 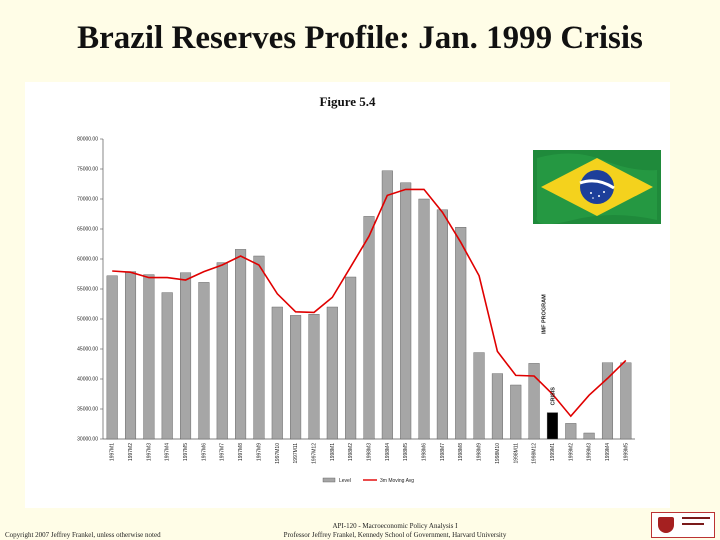 I want to click on y-tick-label: 60000.00, so click(x=87, y=260).